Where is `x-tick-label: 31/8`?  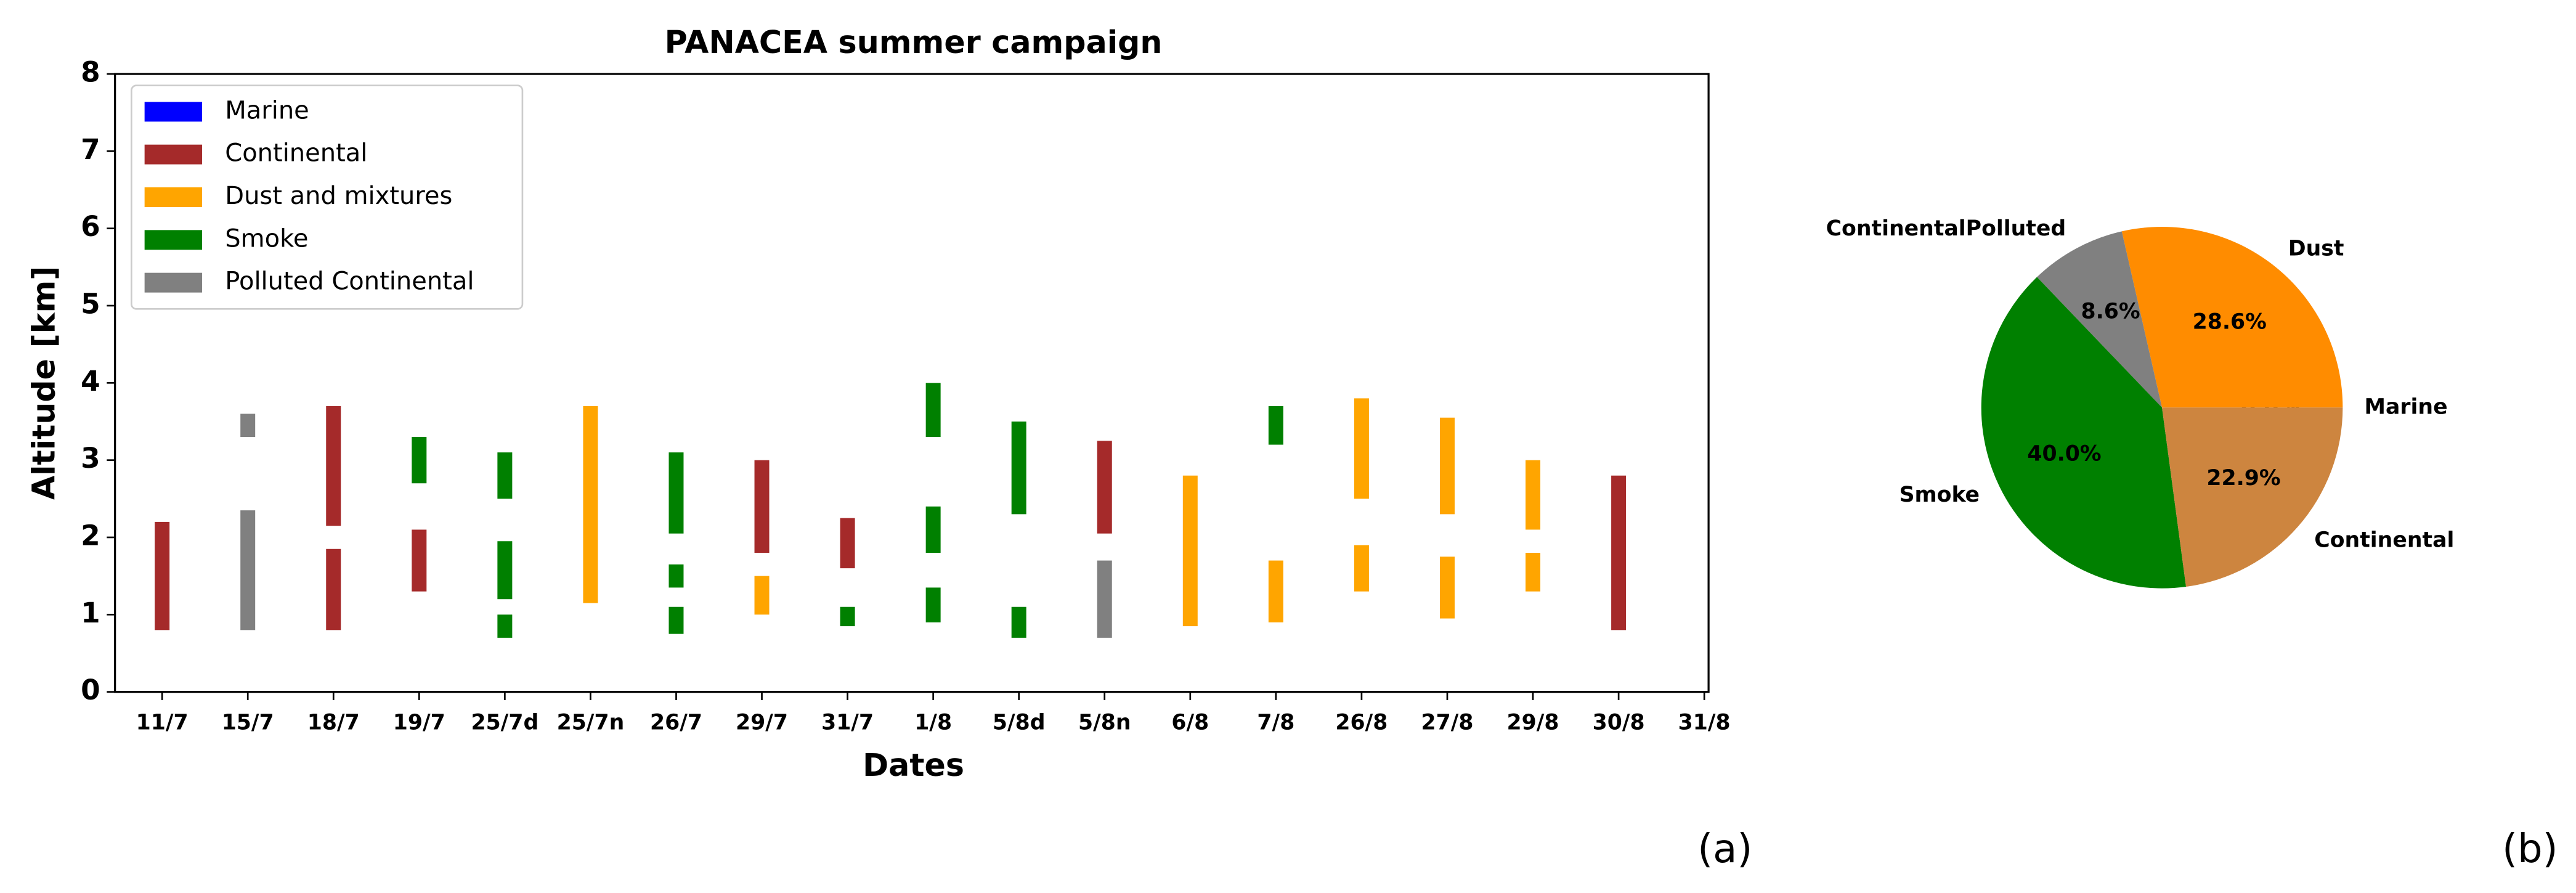 x-tick-label: 31/8 is located at coordinates (1704, 723).